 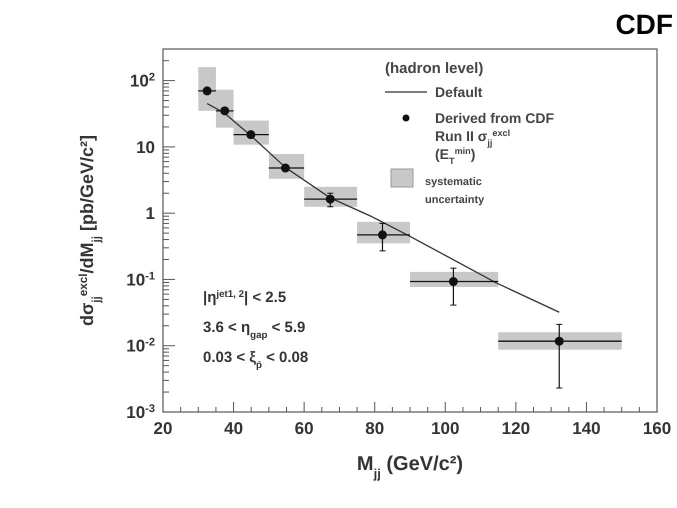 I want to click on x-tick-label: 100, so click(x=445, y=428).